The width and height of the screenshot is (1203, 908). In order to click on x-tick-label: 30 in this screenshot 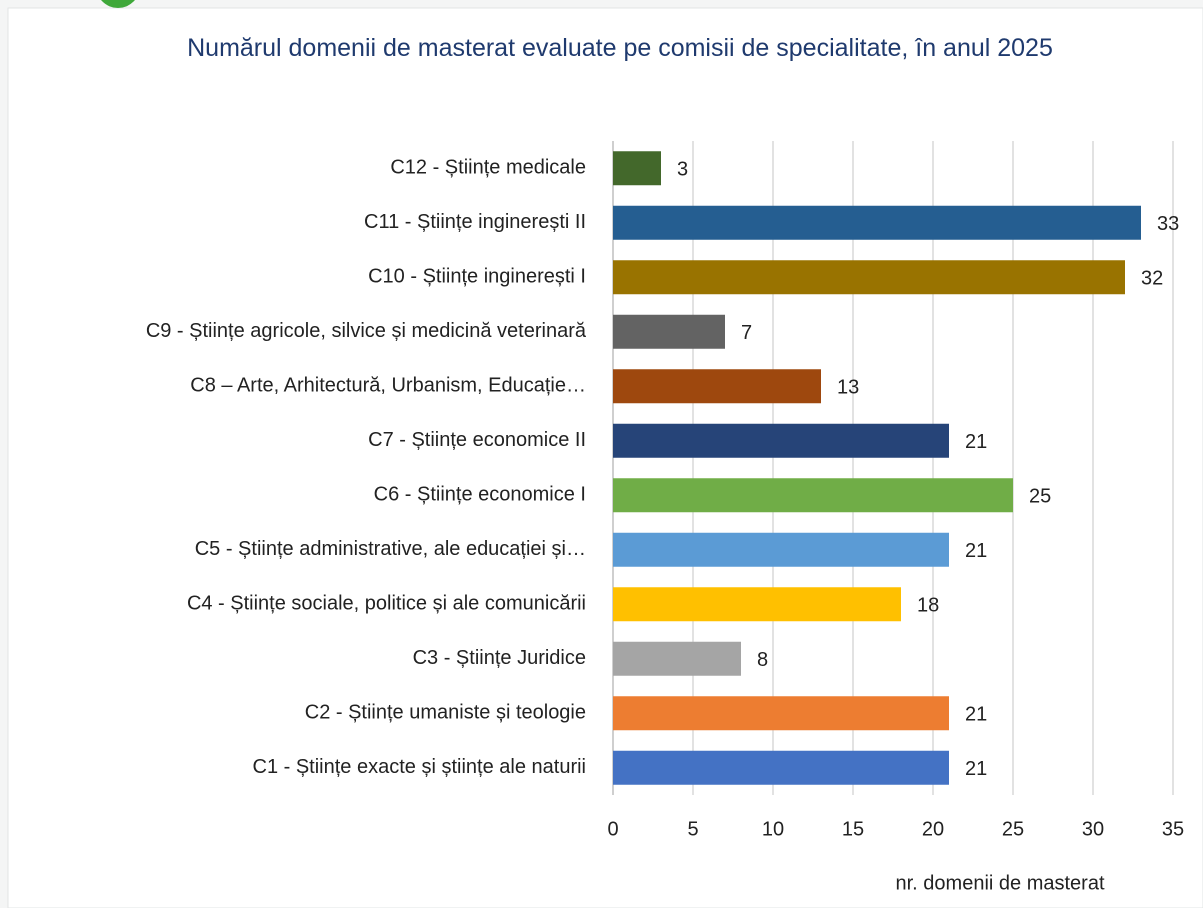, I will do `click(1093, 829)`.